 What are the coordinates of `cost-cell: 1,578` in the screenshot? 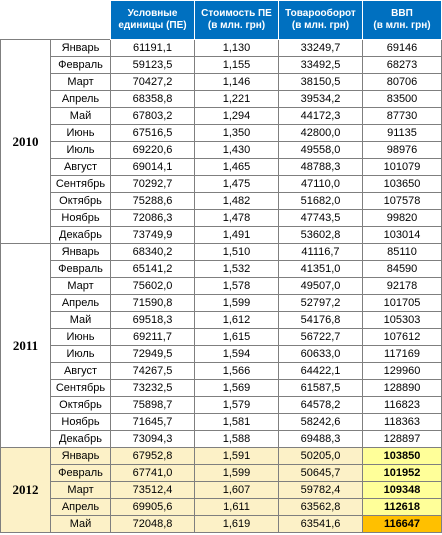 It's located at (236, 286).